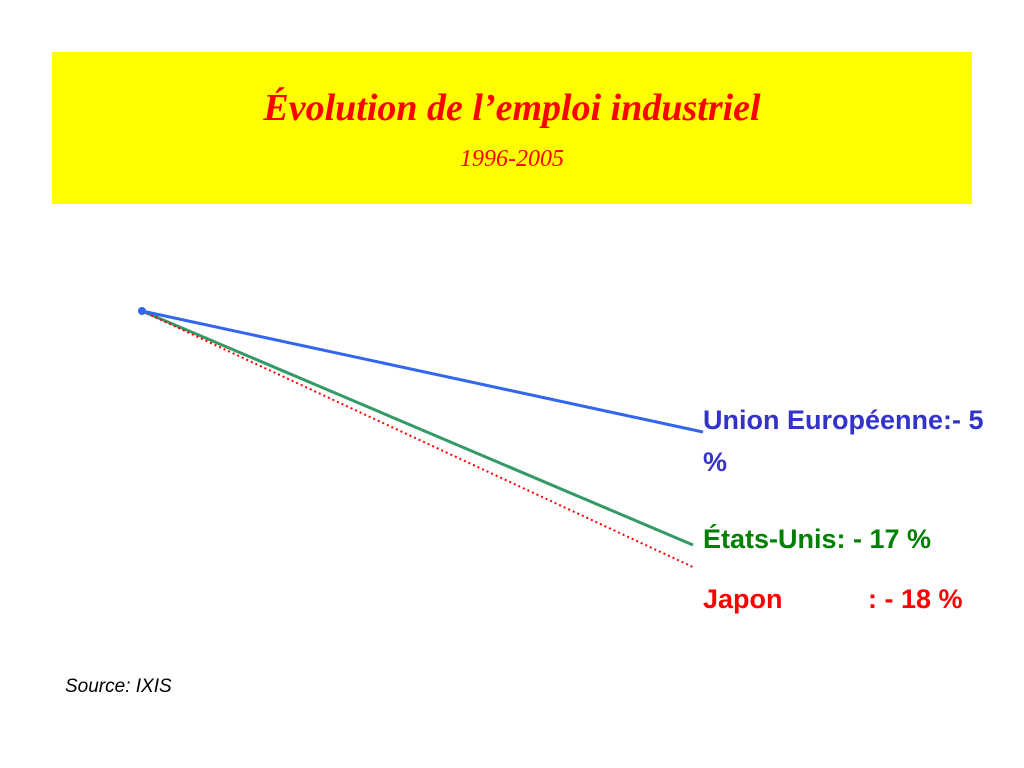 This screenshot has height=768, width=1024. I want to click on us-label: États-Unis: - 17 %, so click(817, 539).